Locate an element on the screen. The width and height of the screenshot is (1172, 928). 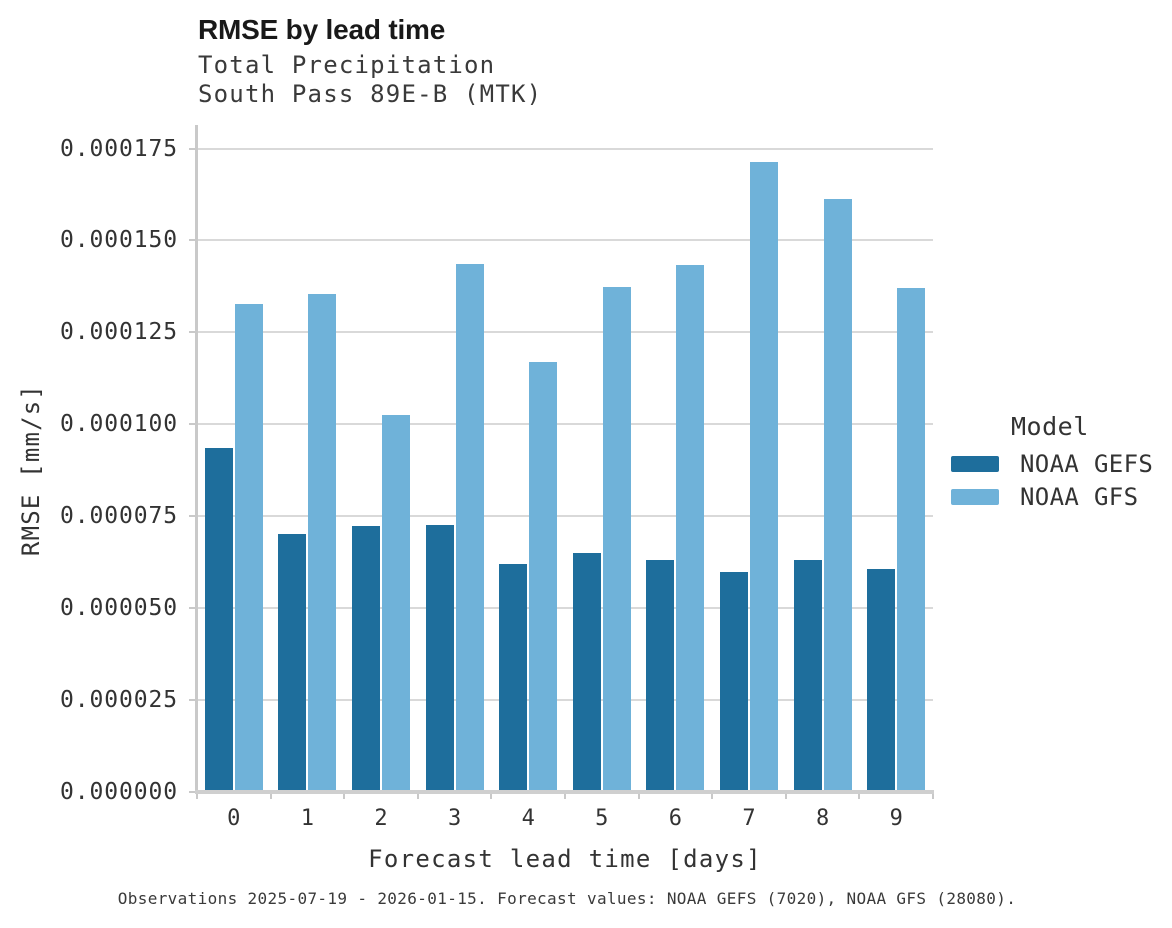
legend-title: Model is located at coordinates (1050, 426).